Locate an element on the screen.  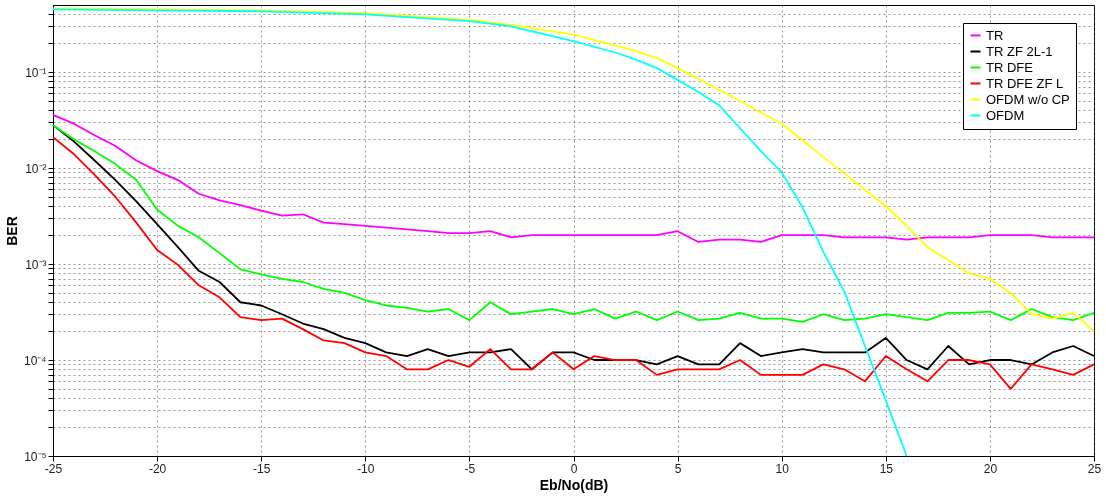
legend-label: TR is located at coordinates (995, 35).